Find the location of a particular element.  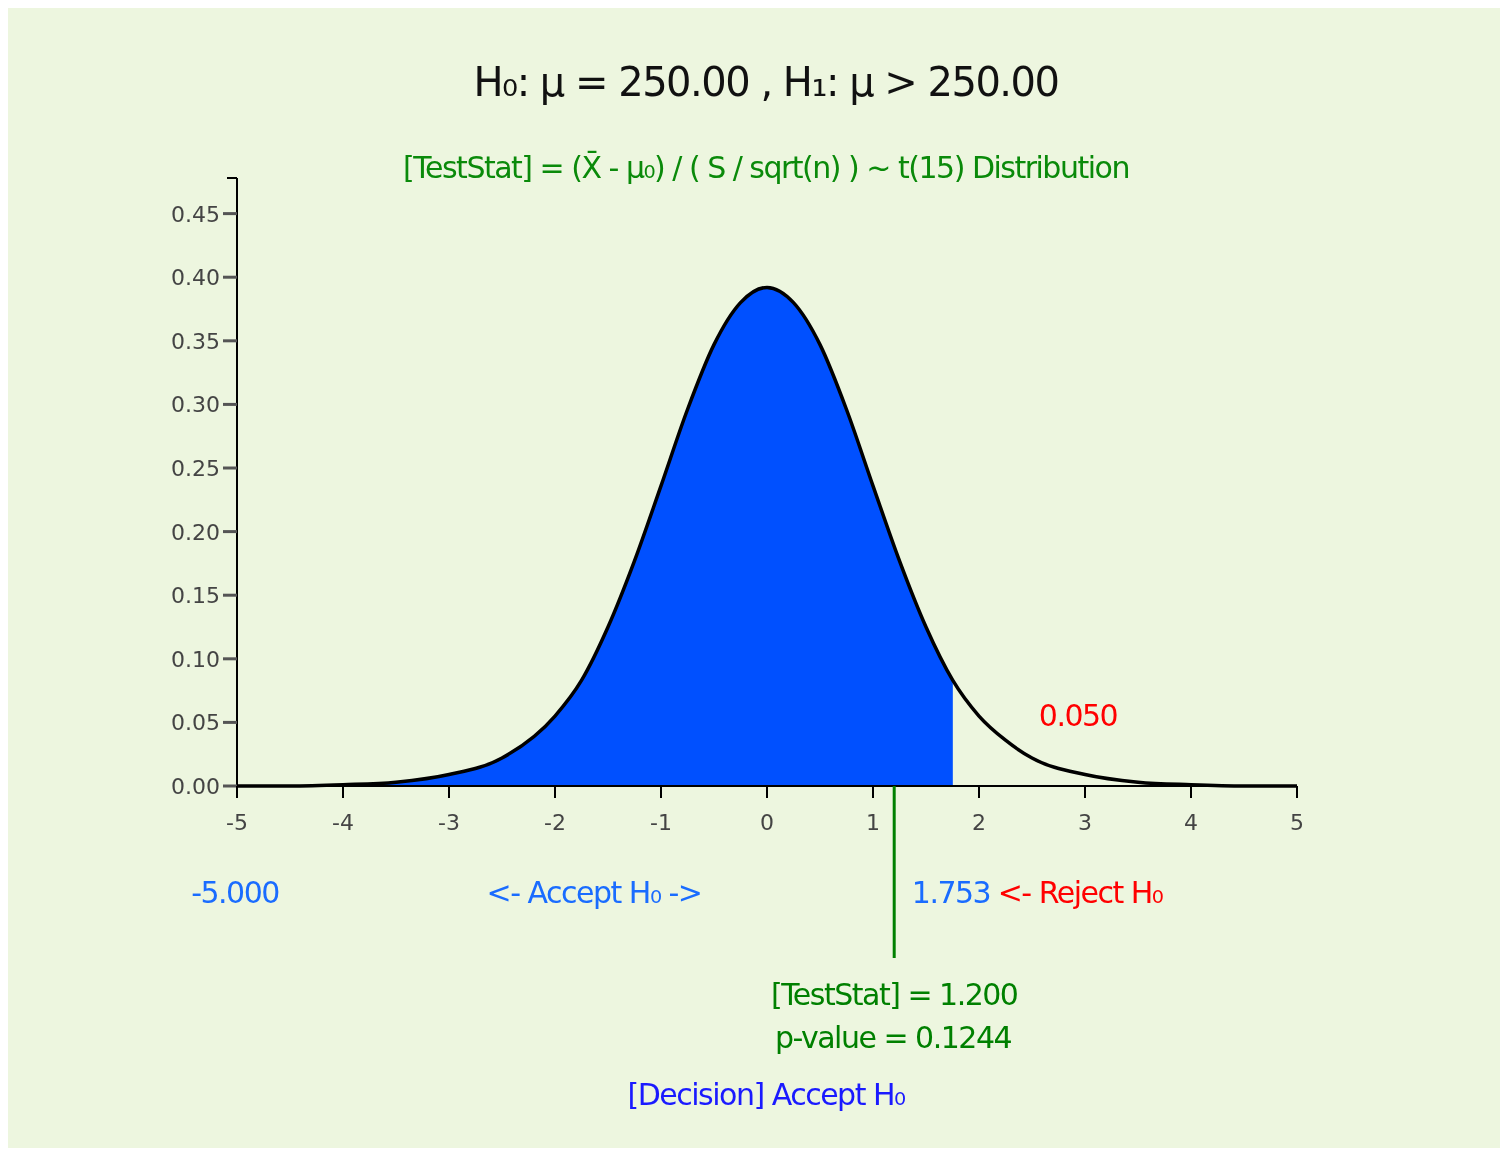

y-tick-label: 0.00 is located at coordinates (195, 786).